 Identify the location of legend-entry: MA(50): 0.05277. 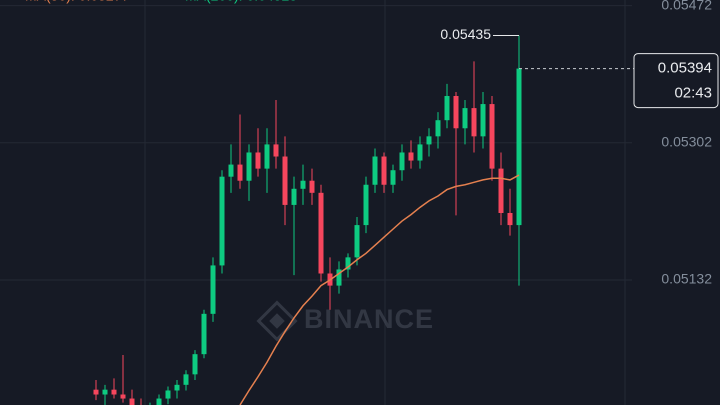
(77, 2).